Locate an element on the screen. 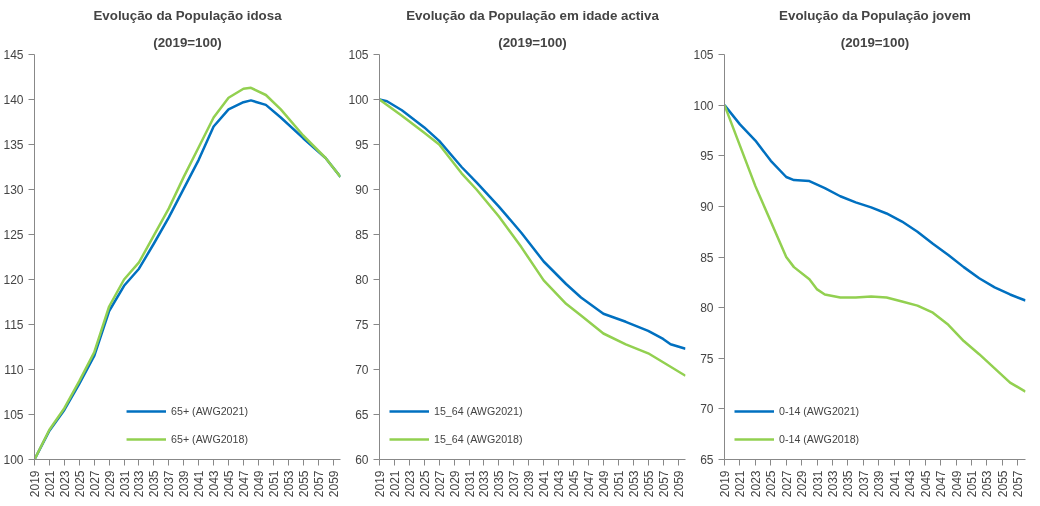  legend-label: 65+ (AWG2021) is located at coordinates (209, 411).